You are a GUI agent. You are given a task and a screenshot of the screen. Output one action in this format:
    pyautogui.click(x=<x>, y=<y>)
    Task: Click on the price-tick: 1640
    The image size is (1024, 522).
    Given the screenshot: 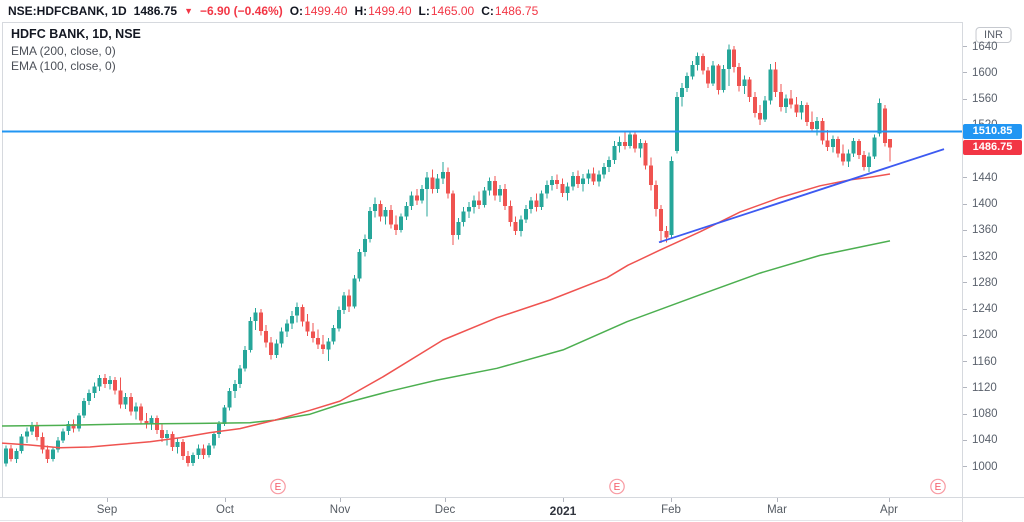 What is the action you would take?
    pyautogui.click(x=993, y=47)
    